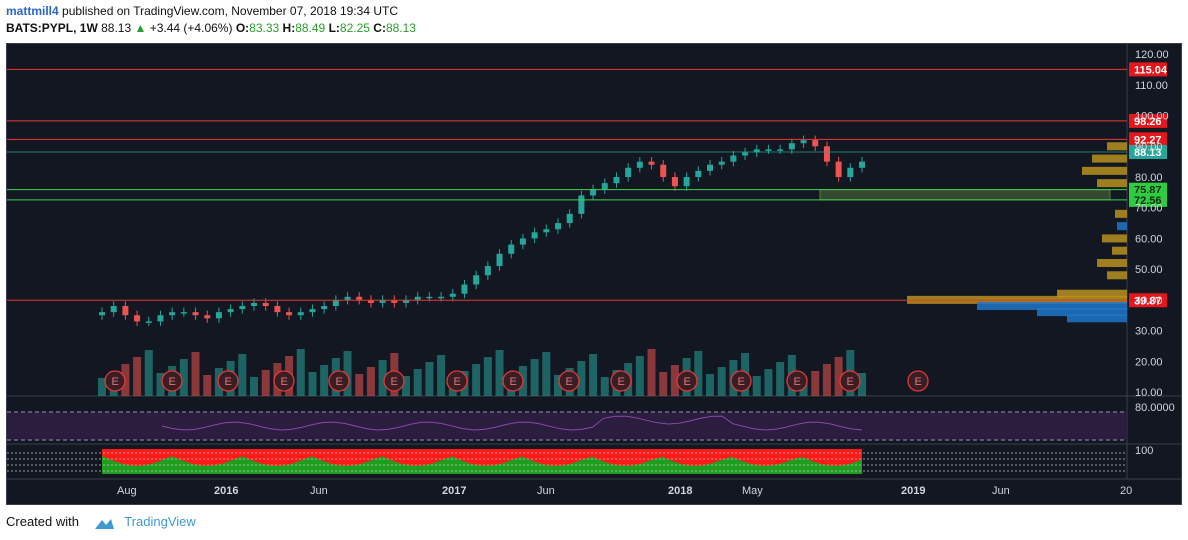 The image size is (1188, 540). What do you see at coordinates (1148, 140) in the screenshot?
I see `level-tag-label: 92.27` at bounding box center [1148, 140].